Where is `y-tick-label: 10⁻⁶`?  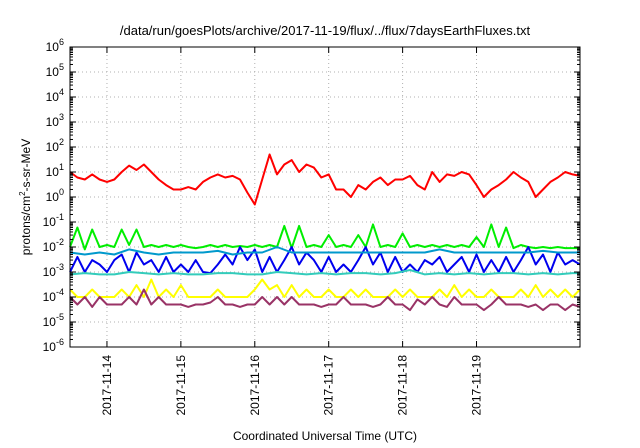 y-tick-label: 10⁻⁶ is located at coordinates (53, 345).